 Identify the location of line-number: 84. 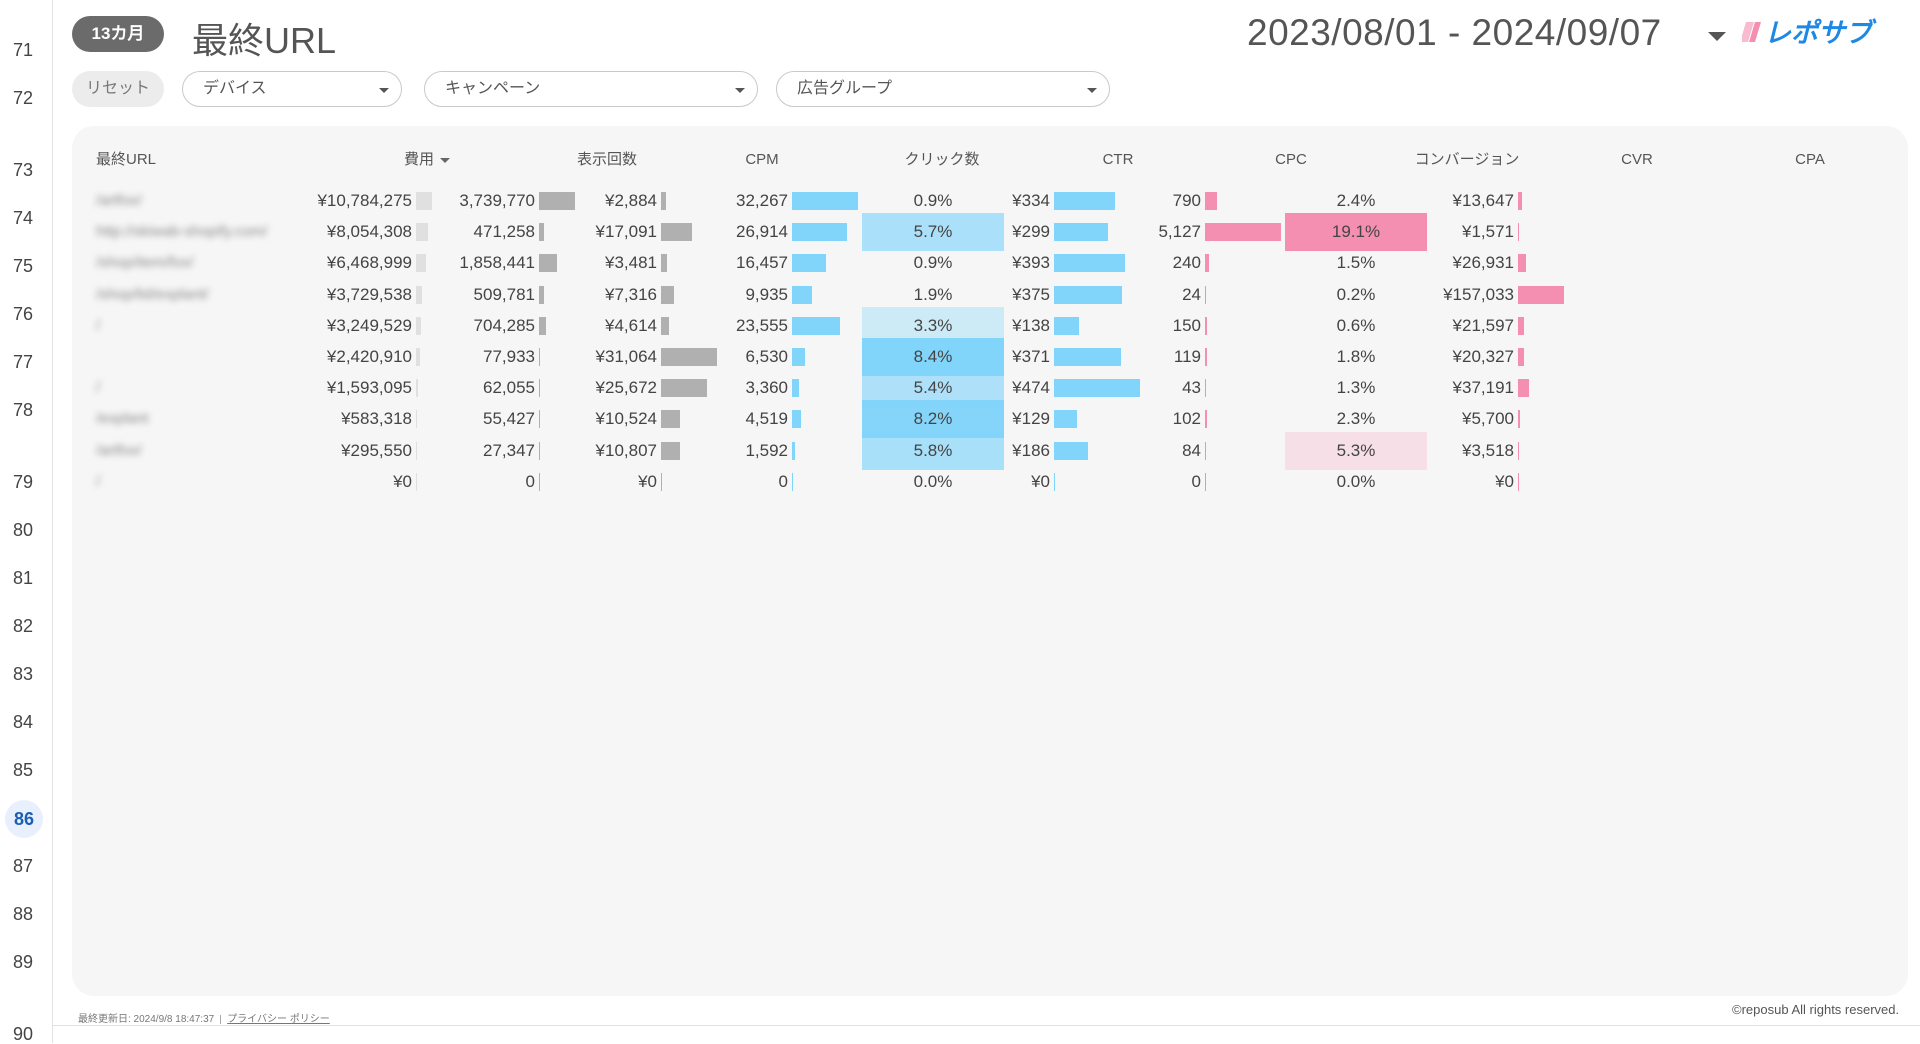
(23, 722).